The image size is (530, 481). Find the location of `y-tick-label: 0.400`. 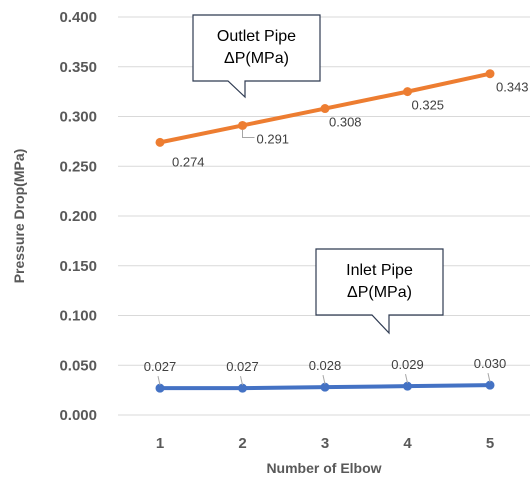

y-tick-label: 0.400 is located at coordinates (78, 17).